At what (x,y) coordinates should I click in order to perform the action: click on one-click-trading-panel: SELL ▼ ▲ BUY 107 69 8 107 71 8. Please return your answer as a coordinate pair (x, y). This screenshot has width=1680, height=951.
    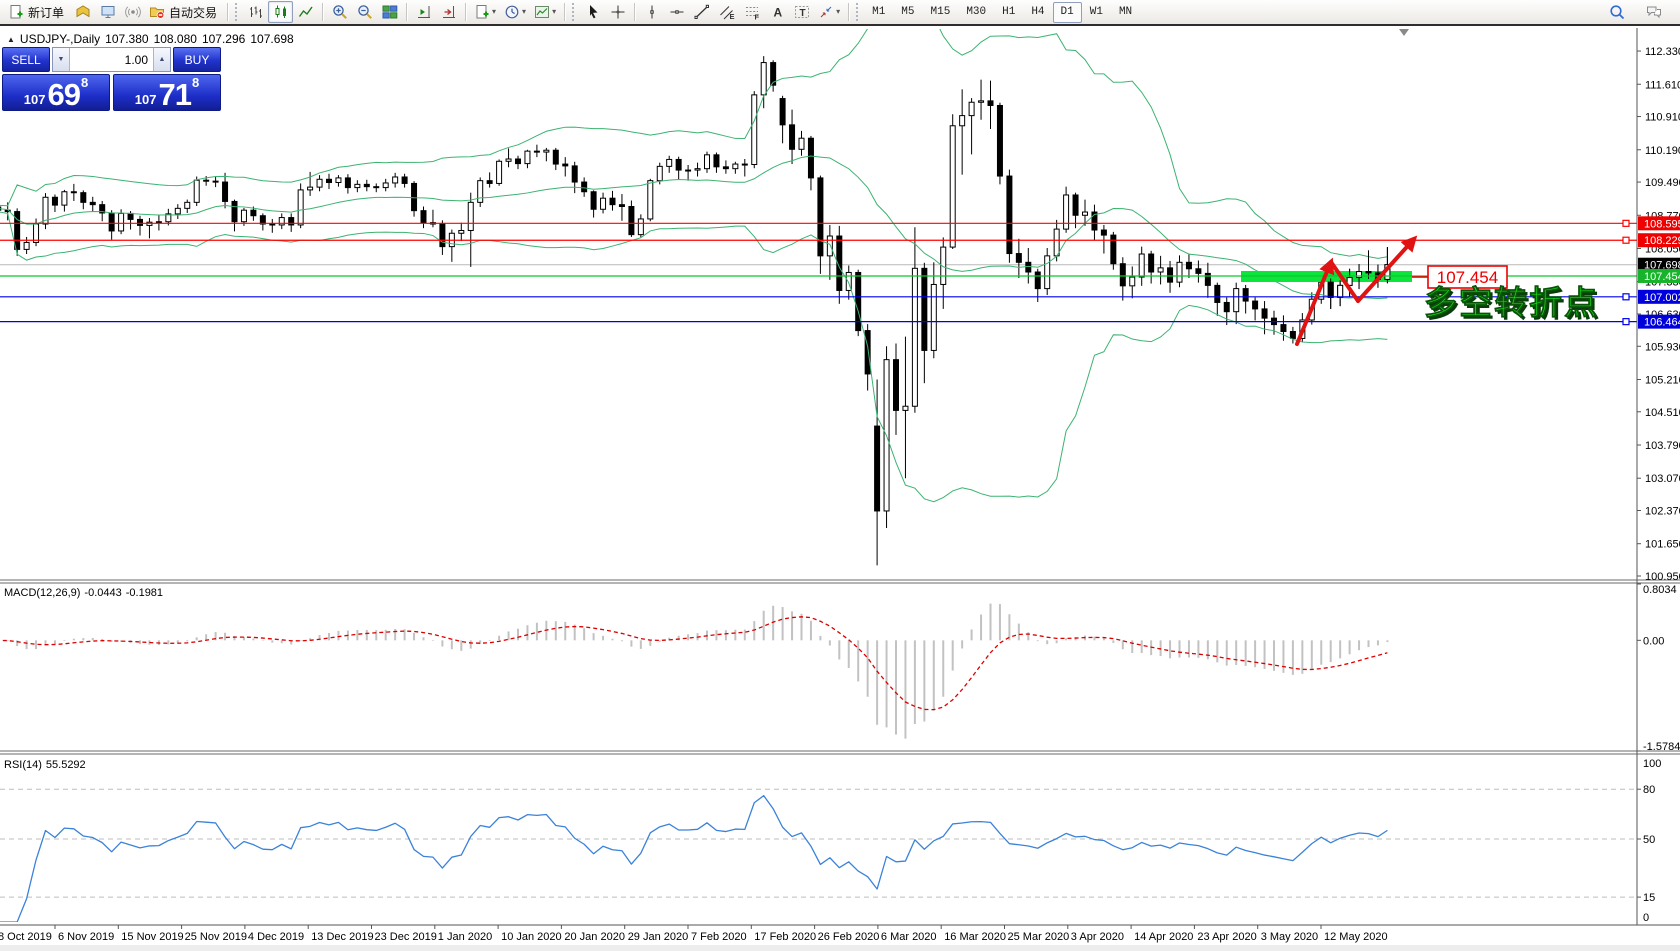
    Looking at the image, I should click on (111, 79).